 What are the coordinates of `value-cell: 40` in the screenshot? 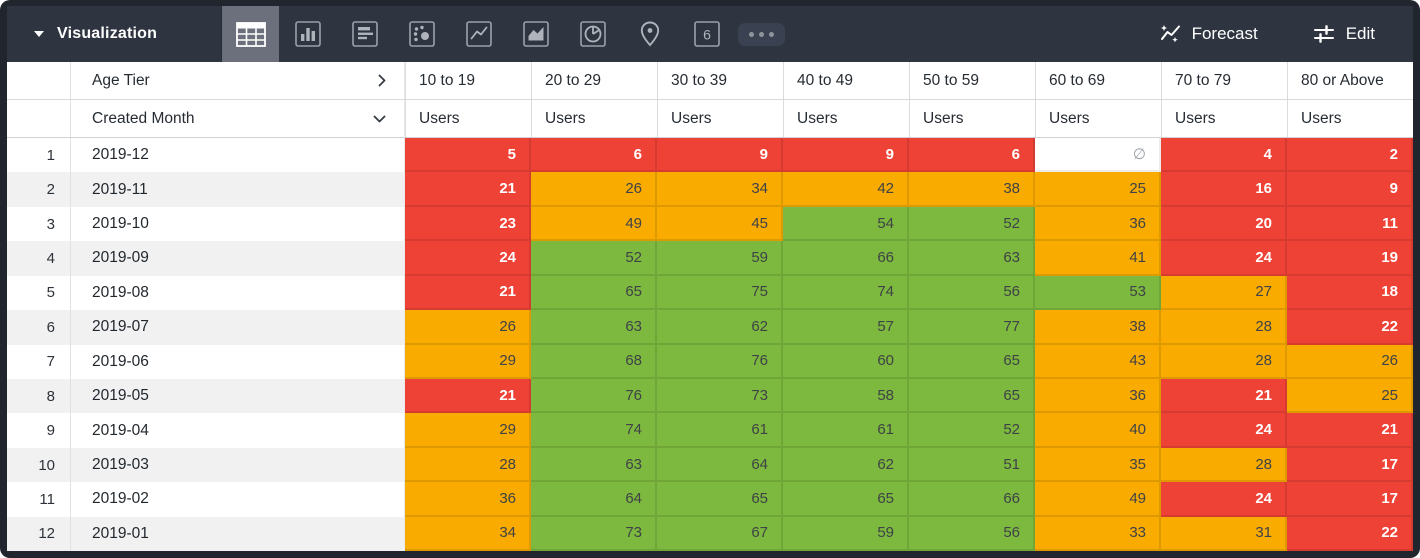 It's located at (1098, 430).